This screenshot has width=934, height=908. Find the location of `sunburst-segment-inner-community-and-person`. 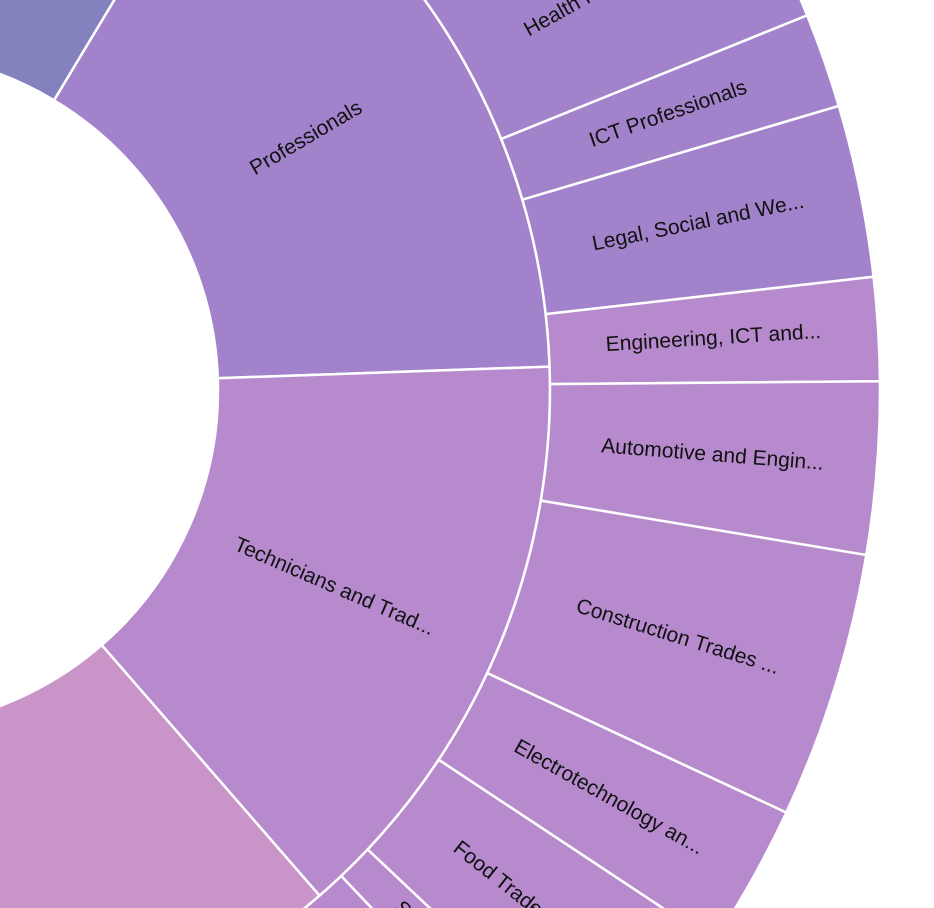

sunburst-segment-inner-community-and-person is located at coordinates (161, 775).